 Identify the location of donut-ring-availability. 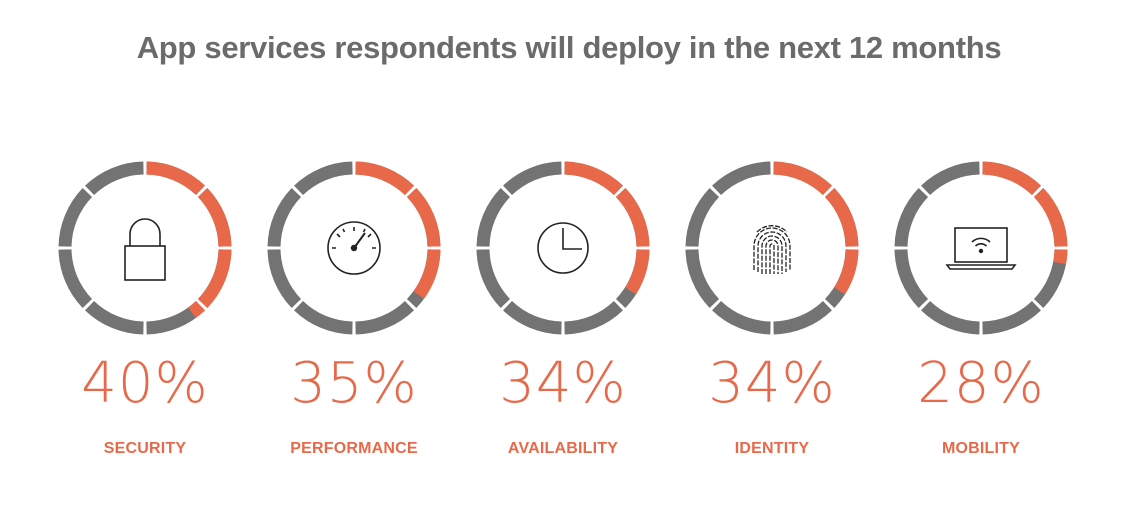
(563, 248).